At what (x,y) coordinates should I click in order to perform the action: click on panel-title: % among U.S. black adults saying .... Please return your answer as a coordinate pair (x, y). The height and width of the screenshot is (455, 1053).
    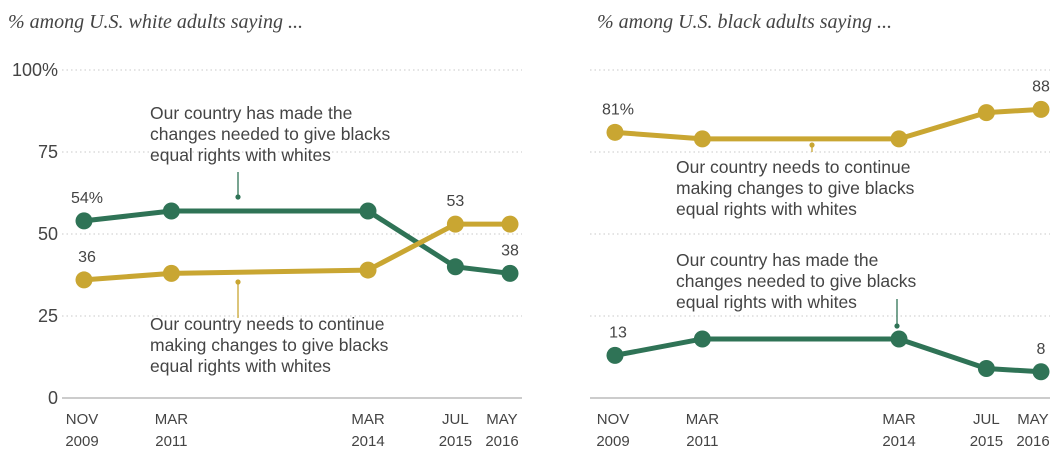
    Looking at the image, I should click on (744, 22).